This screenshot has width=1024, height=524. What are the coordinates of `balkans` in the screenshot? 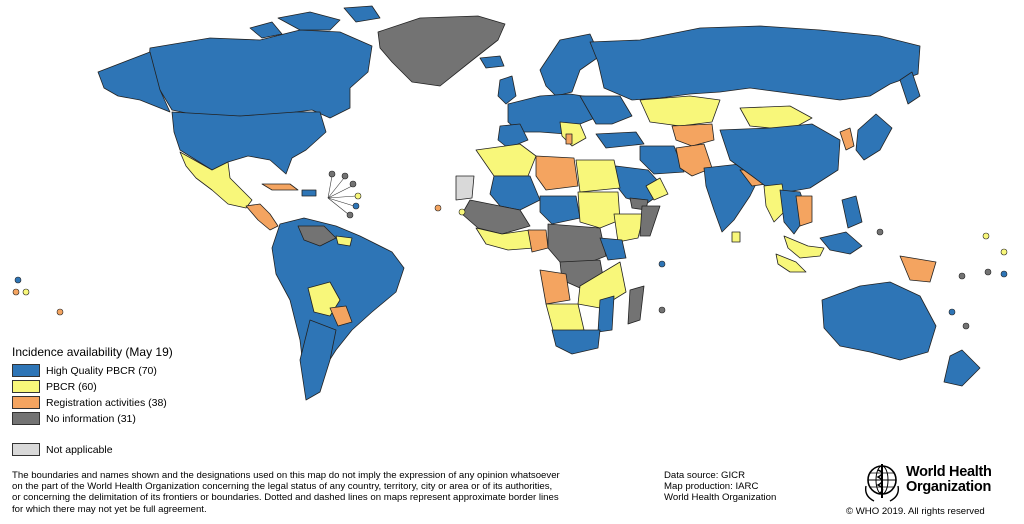 It's located at (573, 134).